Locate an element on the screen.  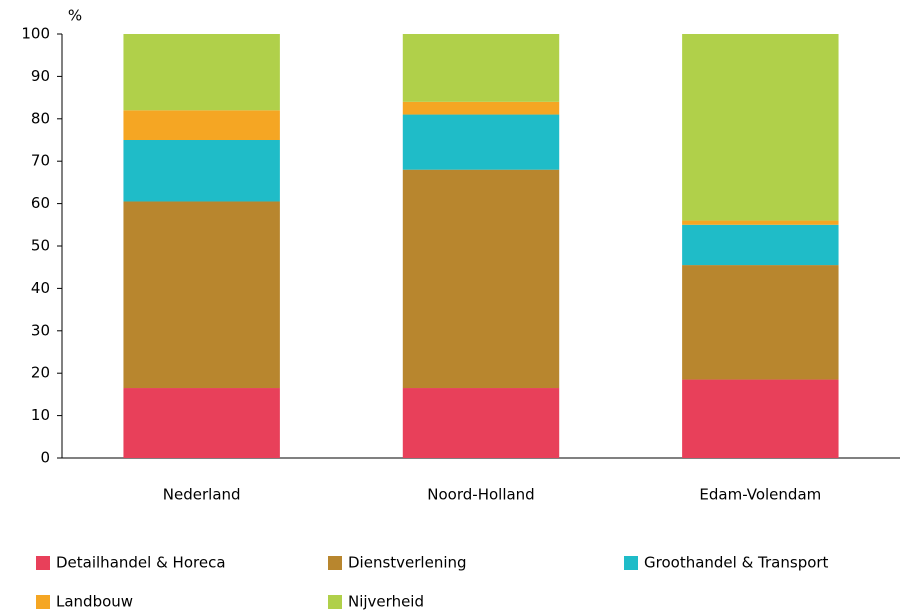
y-tick-label: 20 is located at coordinates (40, 373).